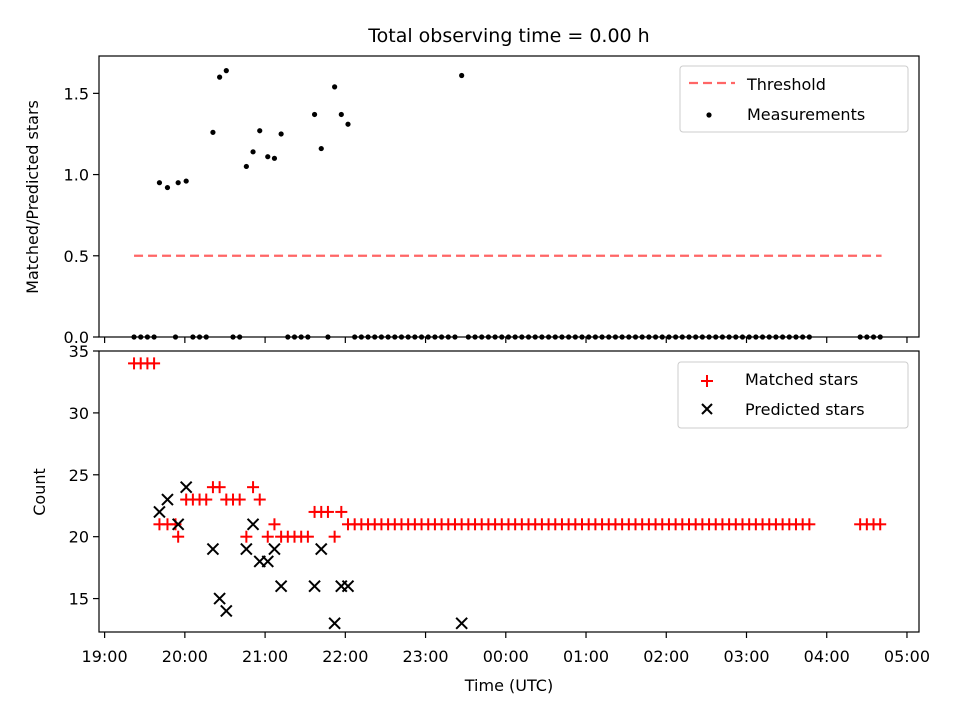 This screenshot has height=720, width=960. I want to click on top-y-tick-label: 1.5, so click(76, 93).